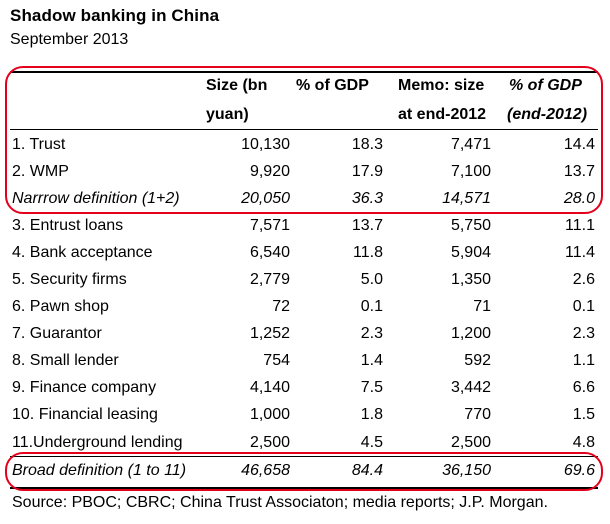  I want to click on row-size: 4,140, so click(269, 387).